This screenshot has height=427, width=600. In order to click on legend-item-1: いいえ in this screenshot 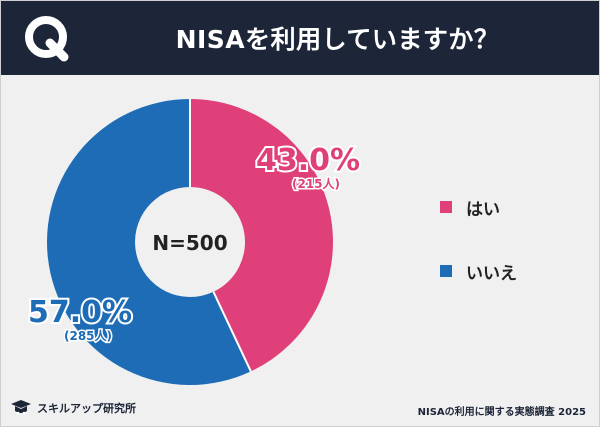, I will do `click(478, 271)`.